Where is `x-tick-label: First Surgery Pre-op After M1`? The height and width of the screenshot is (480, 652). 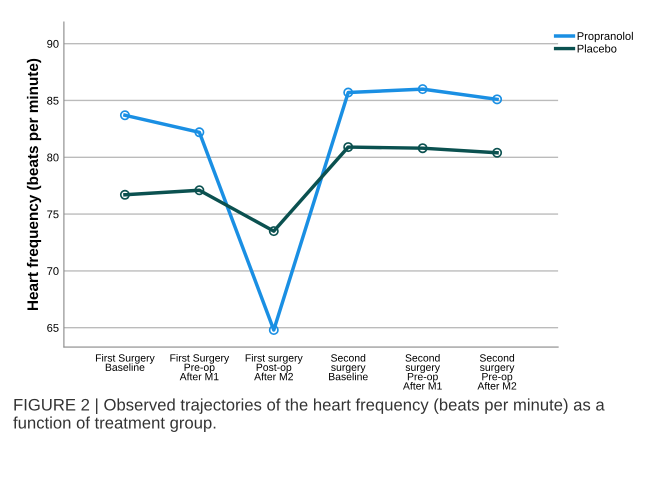 x-tick-label: First Surgery Pre-op After M1 is located at coordinates (200, 367).